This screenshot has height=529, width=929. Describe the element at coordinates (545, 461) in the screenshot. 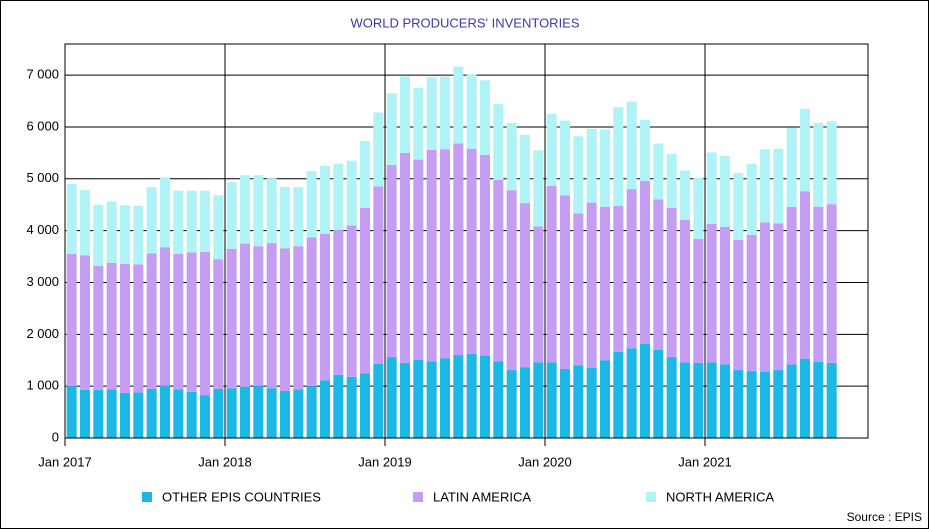

I see `x-tick-label: Jan 2020` at that location.